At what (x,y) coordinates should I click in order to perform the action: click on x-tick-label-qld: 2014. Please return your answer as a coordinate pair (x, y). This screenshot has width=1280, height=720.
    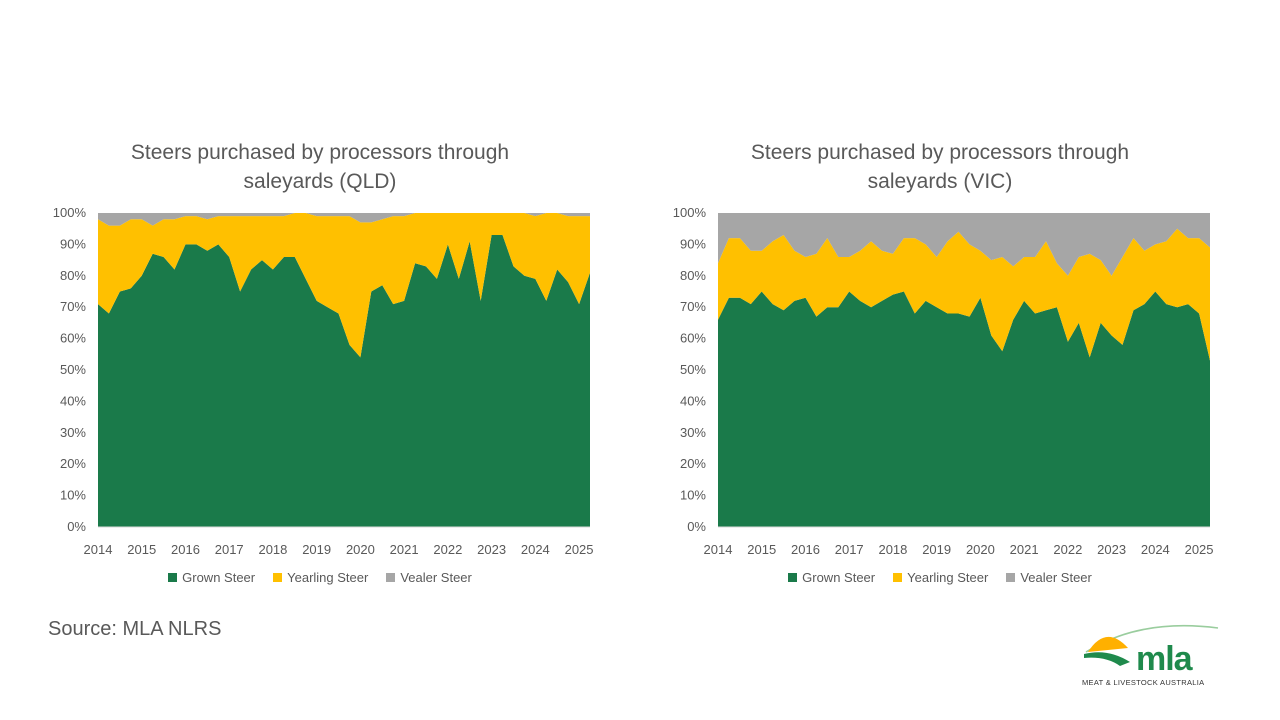
    Looking at the image, I should click on (98, 549).